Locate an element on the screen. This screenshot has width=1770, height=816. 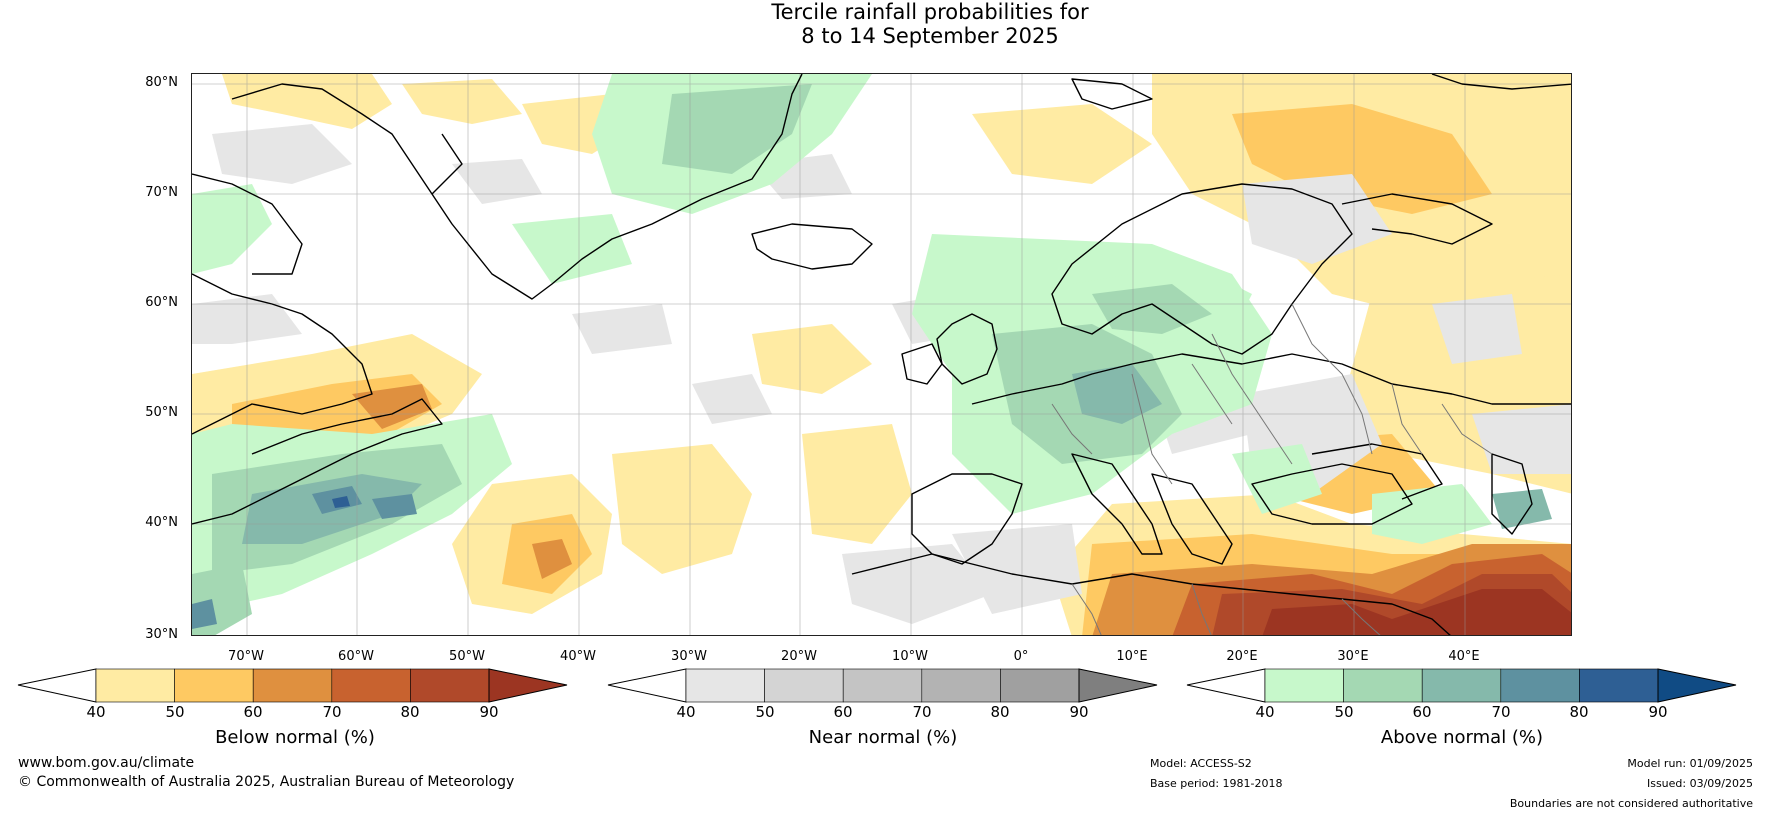
base-period-text: Base period: 1981-2018 is located at coordinates (1216, 783).